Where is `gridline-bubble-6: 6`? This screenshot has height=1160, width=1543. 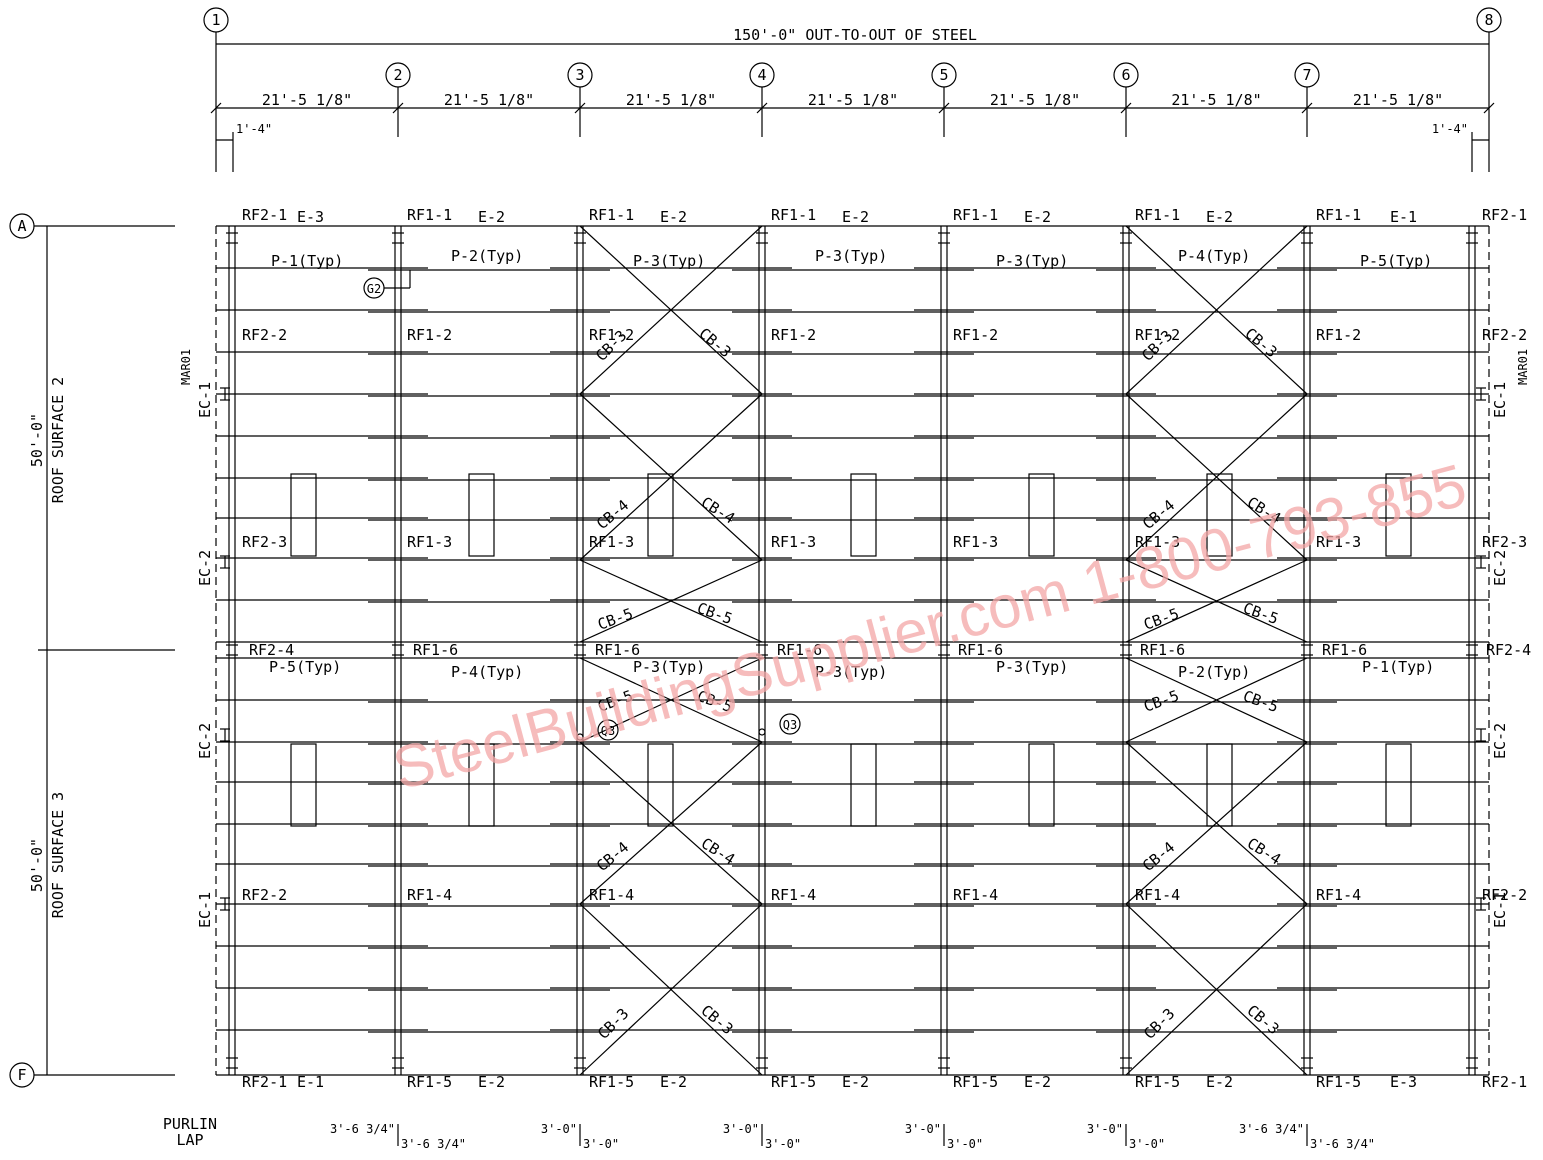
gridline-bubble-6: 6 is located at coordinates (1125, 75).